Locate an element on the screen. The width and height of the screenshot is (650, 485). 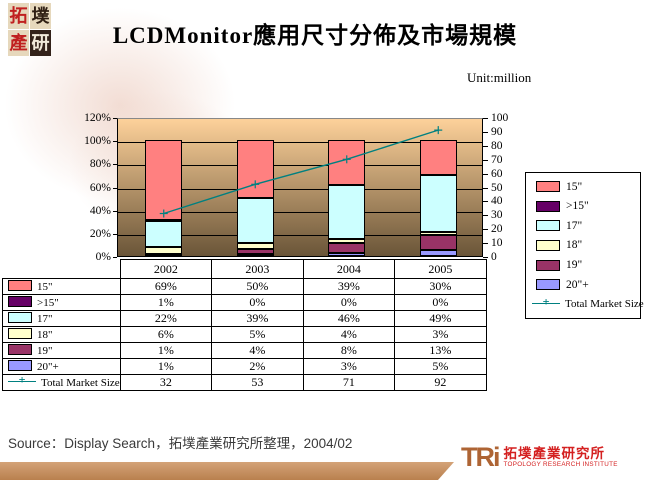
table-year-row: 2002 2003 2004 2005 is located at coordinates (245, 269).